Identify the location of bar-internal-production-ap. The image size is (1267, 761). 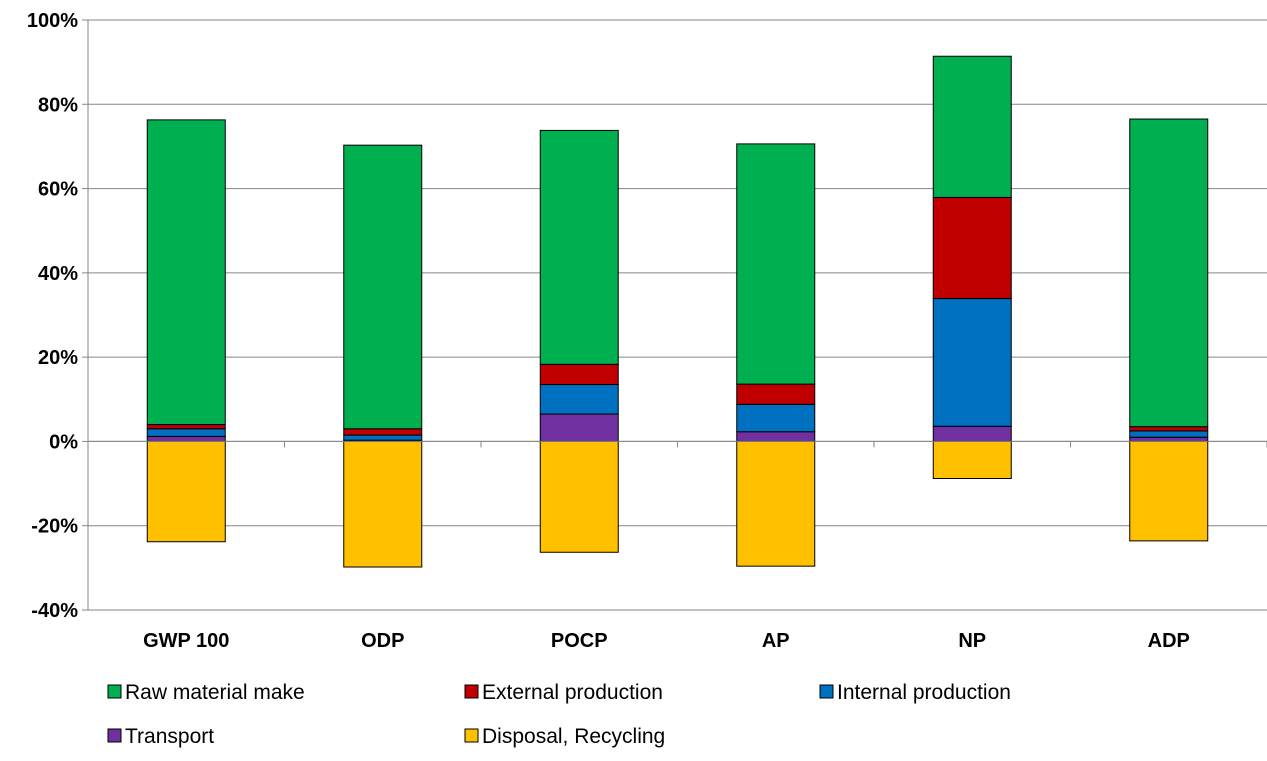
(776, 418).